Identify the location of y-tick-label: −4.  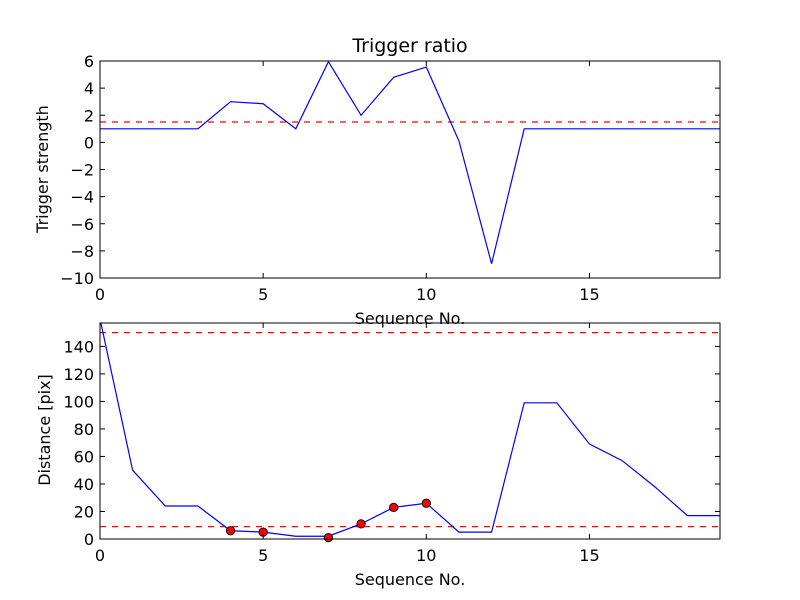
(82, 197).